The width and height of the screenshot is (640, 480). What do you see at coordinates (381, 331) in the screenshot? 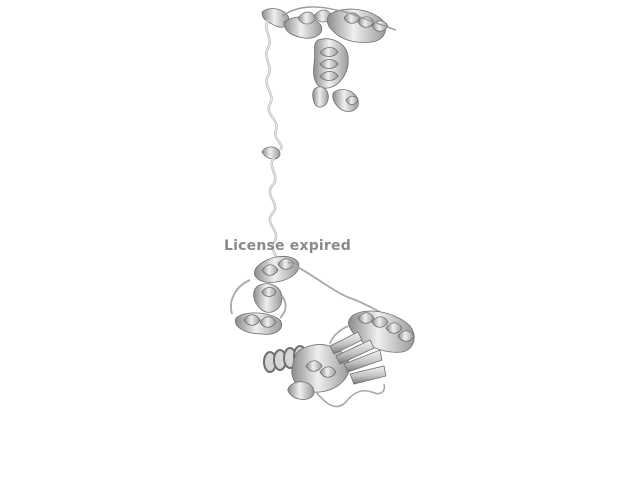
I see `lower-right-helix` at bounding box center [381, 331].